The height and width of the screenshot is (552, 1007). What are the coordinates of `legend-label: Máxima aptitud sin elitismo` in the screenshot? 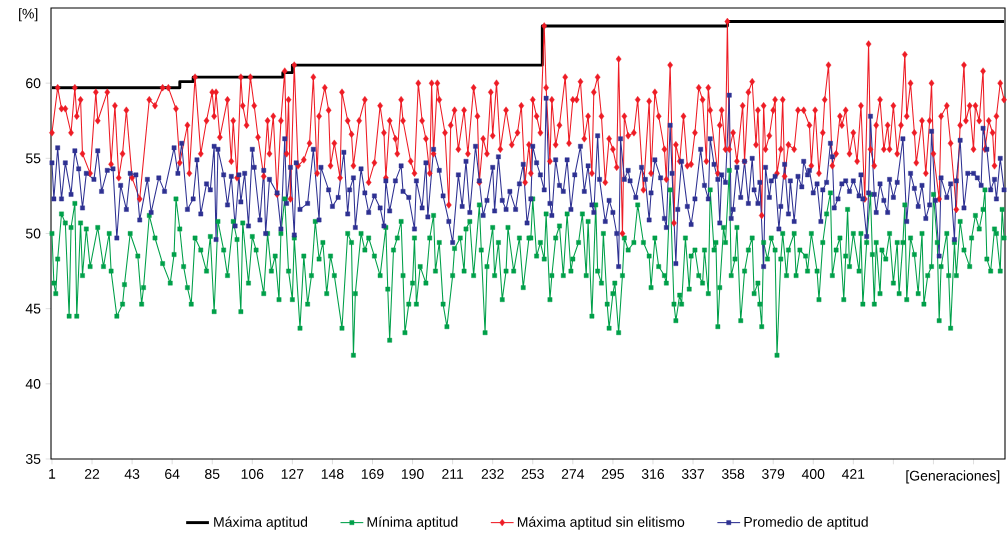 It's located at (601, 523).